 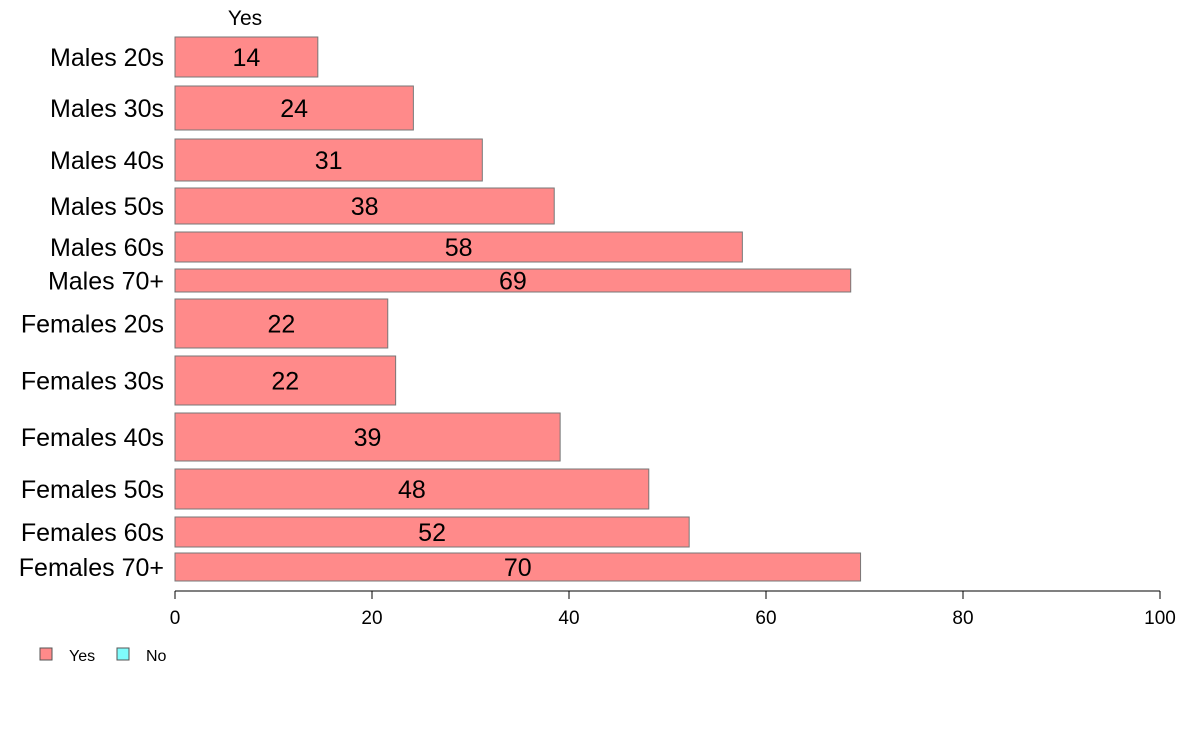 What do you see at coordinates (91, 568) in the screenshot?
I see `category-label: Females 70+` at bounding box center [91, 568].